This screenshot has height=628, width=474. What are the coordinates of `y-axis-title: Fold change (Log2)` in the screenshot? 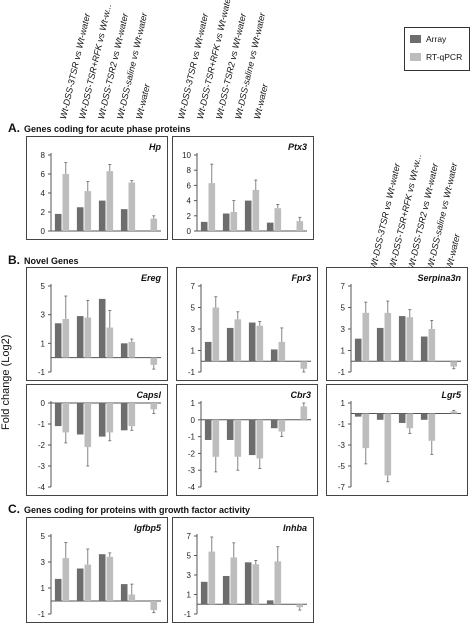 It's located at (6, 382).